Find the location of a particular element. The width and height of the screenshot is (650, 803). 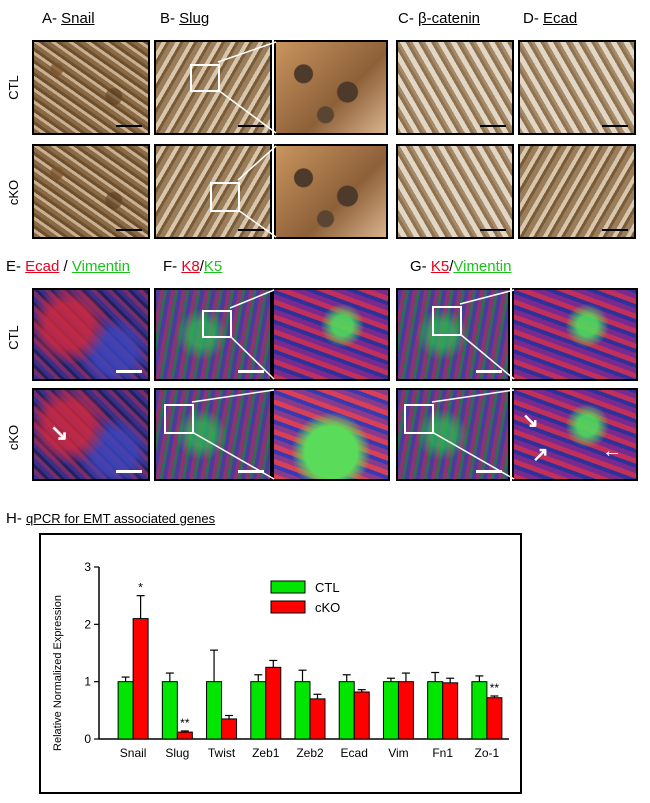

k5-vimentin-ctl-zoom-image is located at coordinates (575, 334).